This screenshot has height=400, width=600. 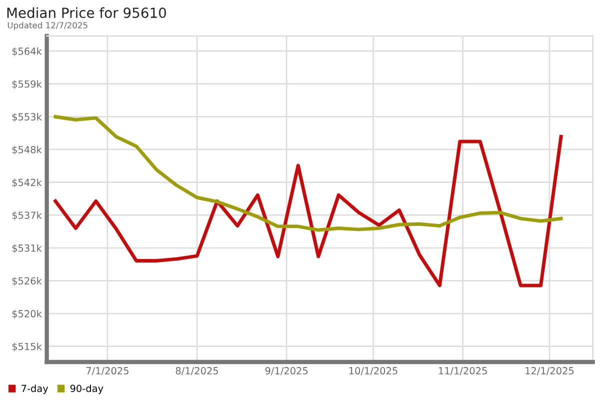 I want to click on y-tick-label: $537k, so click(x=27, y=215).